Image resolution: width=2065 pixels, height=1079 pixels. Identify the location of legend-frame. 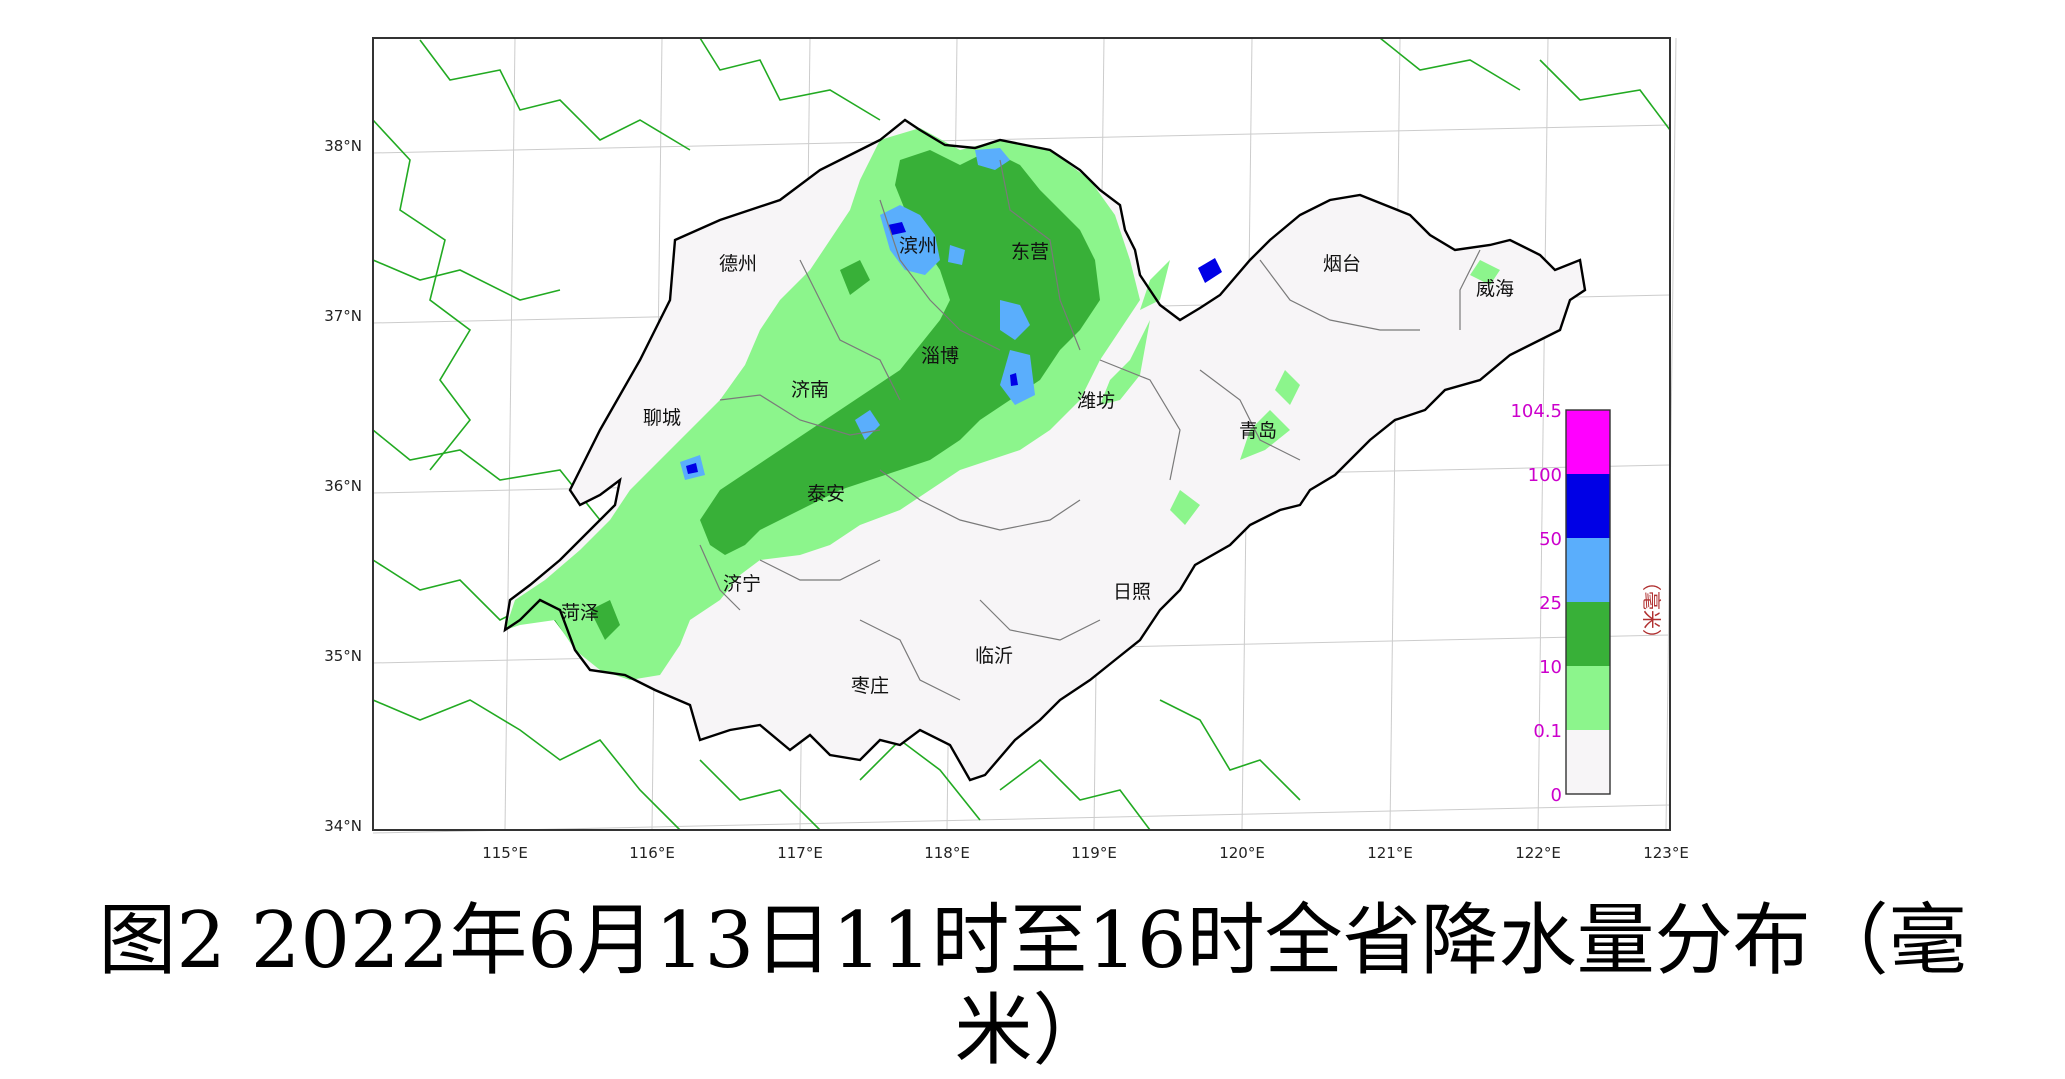
(1588, 602).